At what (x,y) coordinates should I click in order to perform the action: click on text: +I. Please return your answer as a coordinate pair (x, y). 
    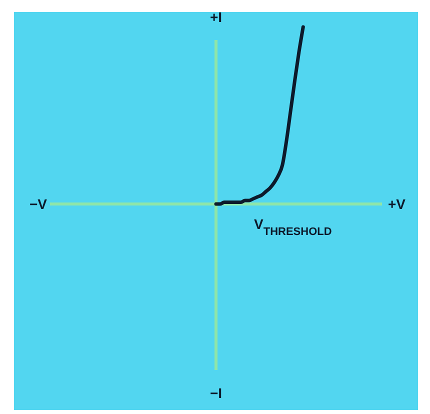
    Looking at the image, I should click on (216, 17).